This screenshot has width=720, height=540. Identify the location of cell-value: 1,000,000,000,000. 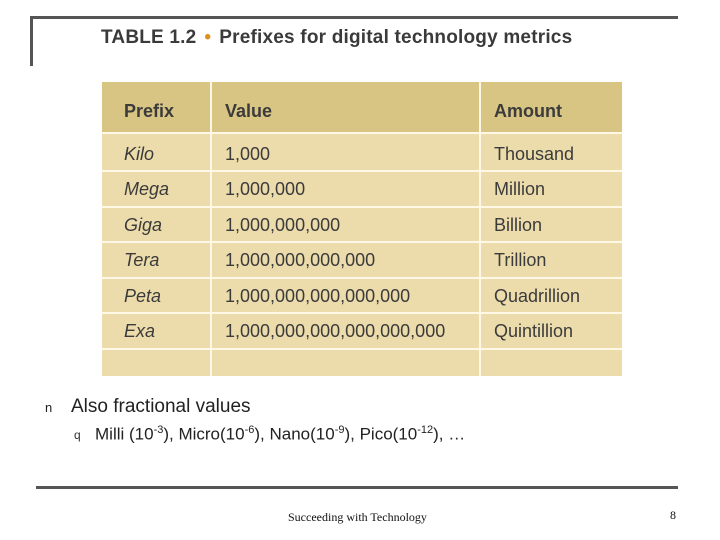
(300, 260).